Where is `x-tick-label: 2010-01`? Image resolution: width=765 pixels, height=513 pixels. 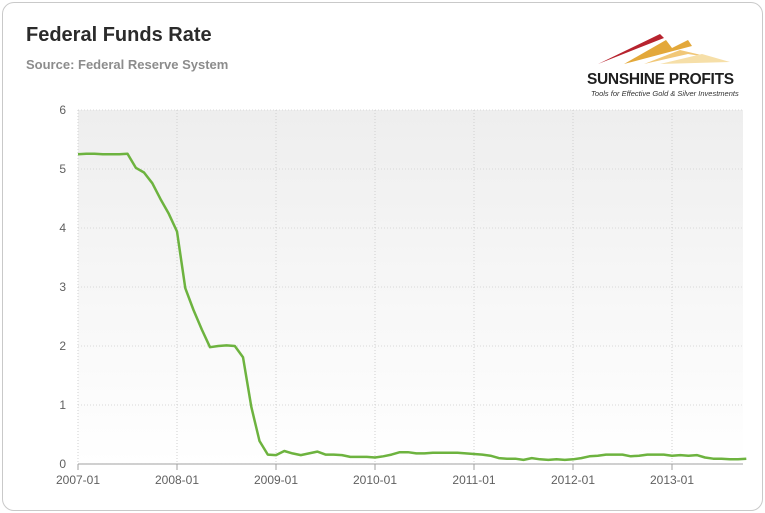 x-tick-label: 2010-01 is located at coordinates (375, 480).